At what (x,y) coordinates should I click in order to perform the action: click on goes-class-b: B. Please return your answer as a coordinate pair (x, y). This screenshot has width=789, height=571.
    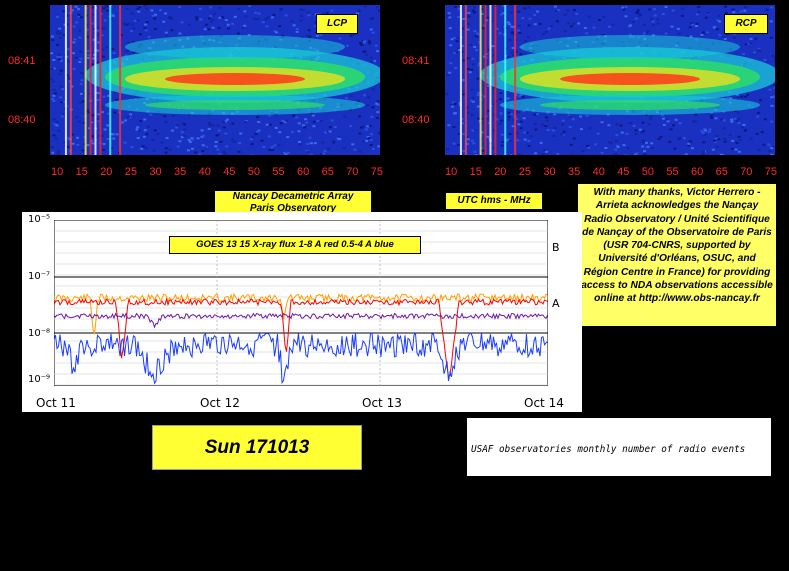
    Looking at the image, I should click on (556, 247).